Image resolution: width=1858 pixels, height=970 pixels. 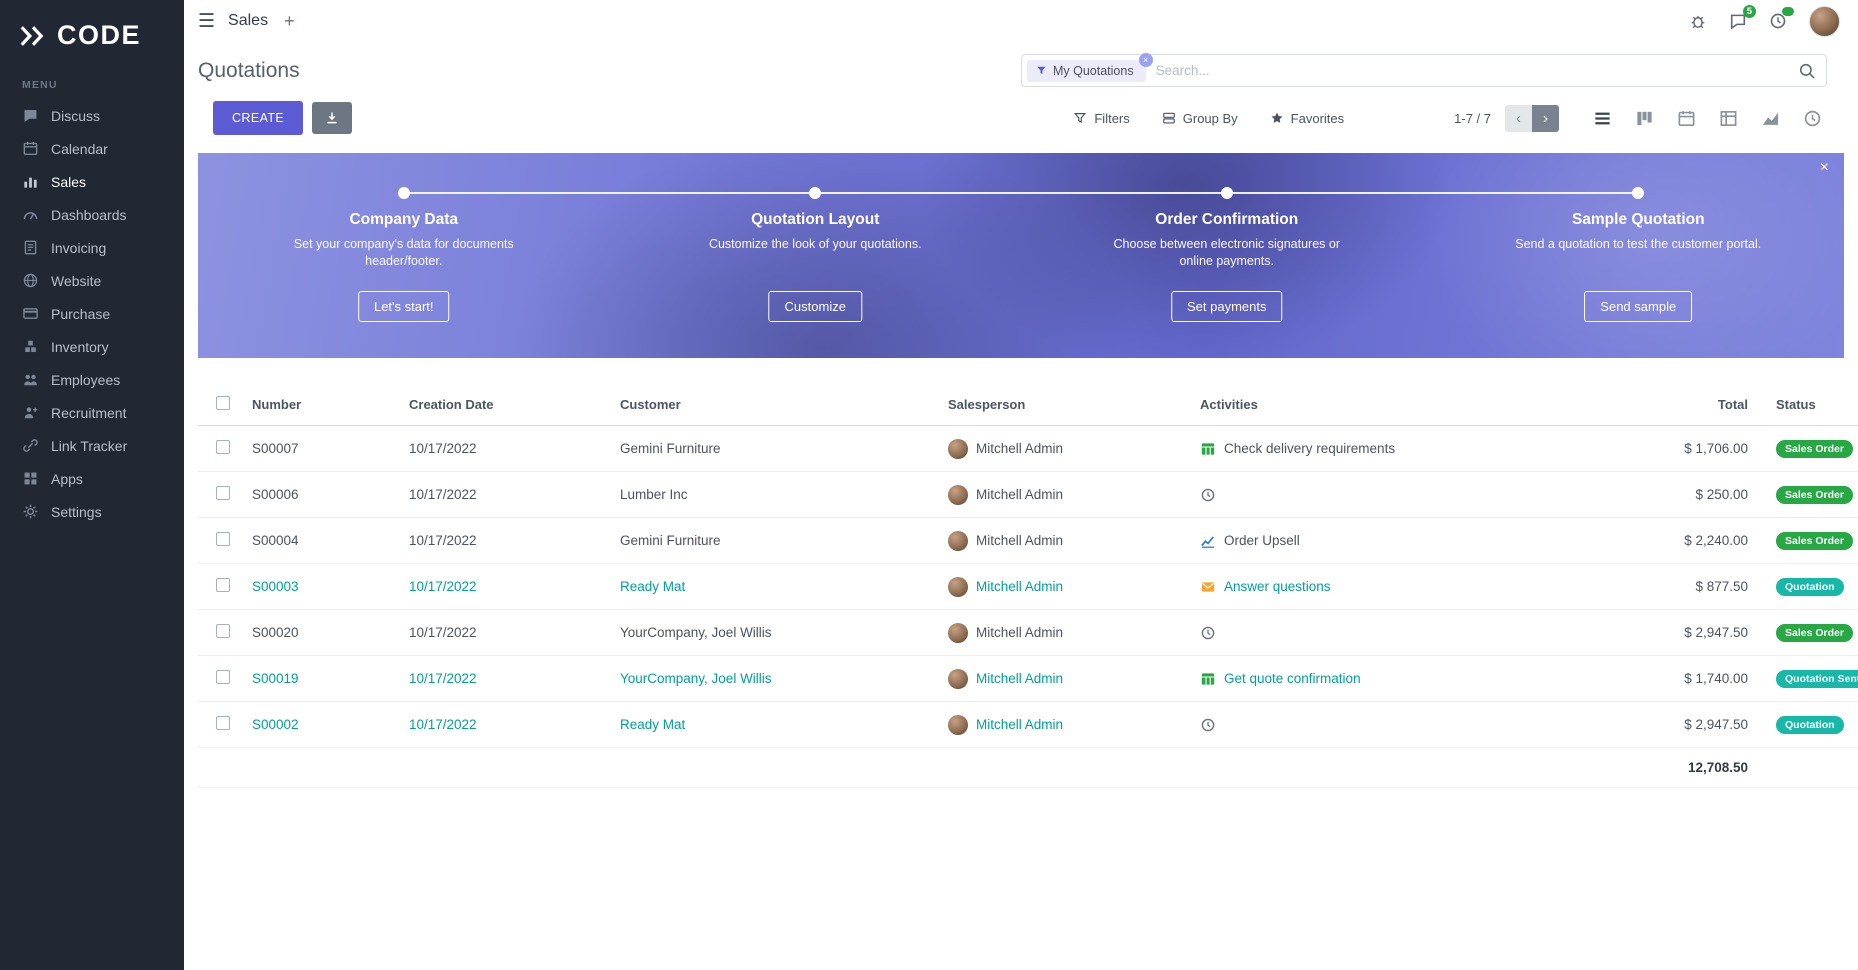 I want to click on column-header-activities: Activities, so click(x=1229, y=404).